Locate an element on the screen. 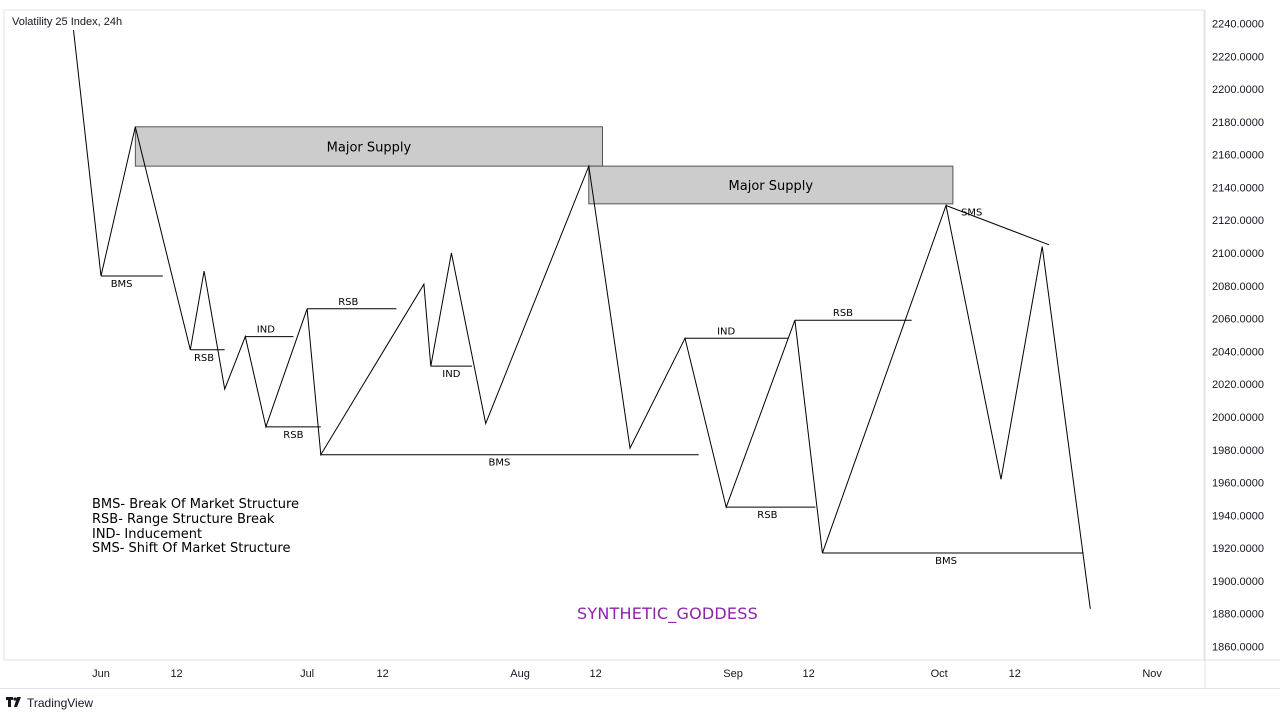 The width and height of the screenshot is (1280, 721). price-tick-label: 2000.0000 is located at coordinates (1238, 418).